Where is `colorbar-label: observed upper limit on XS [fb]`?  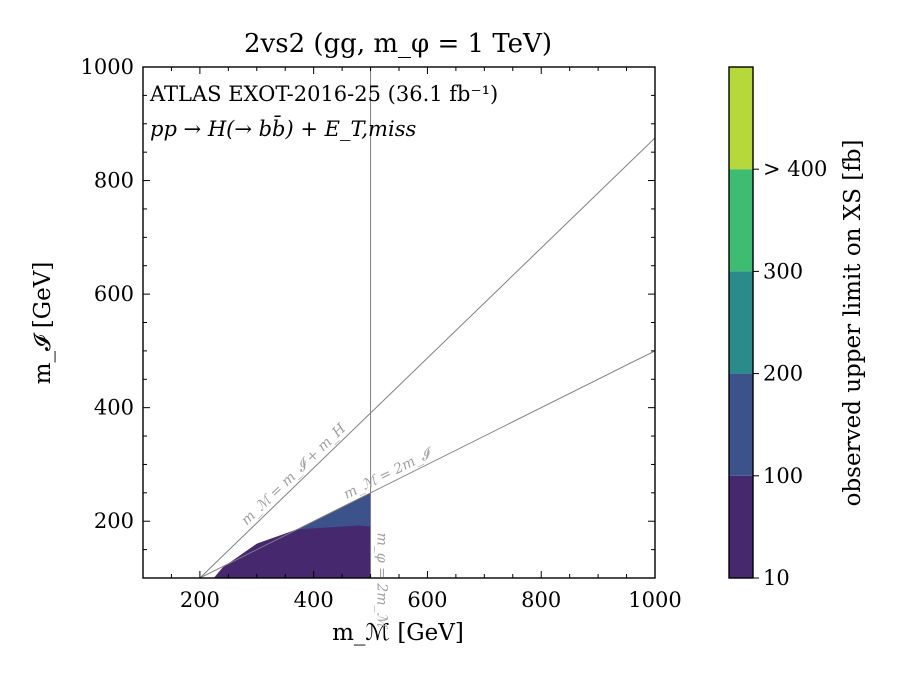 colorbar-label: observed upper limit on XS [fb] is located at coordinates (853, 323).